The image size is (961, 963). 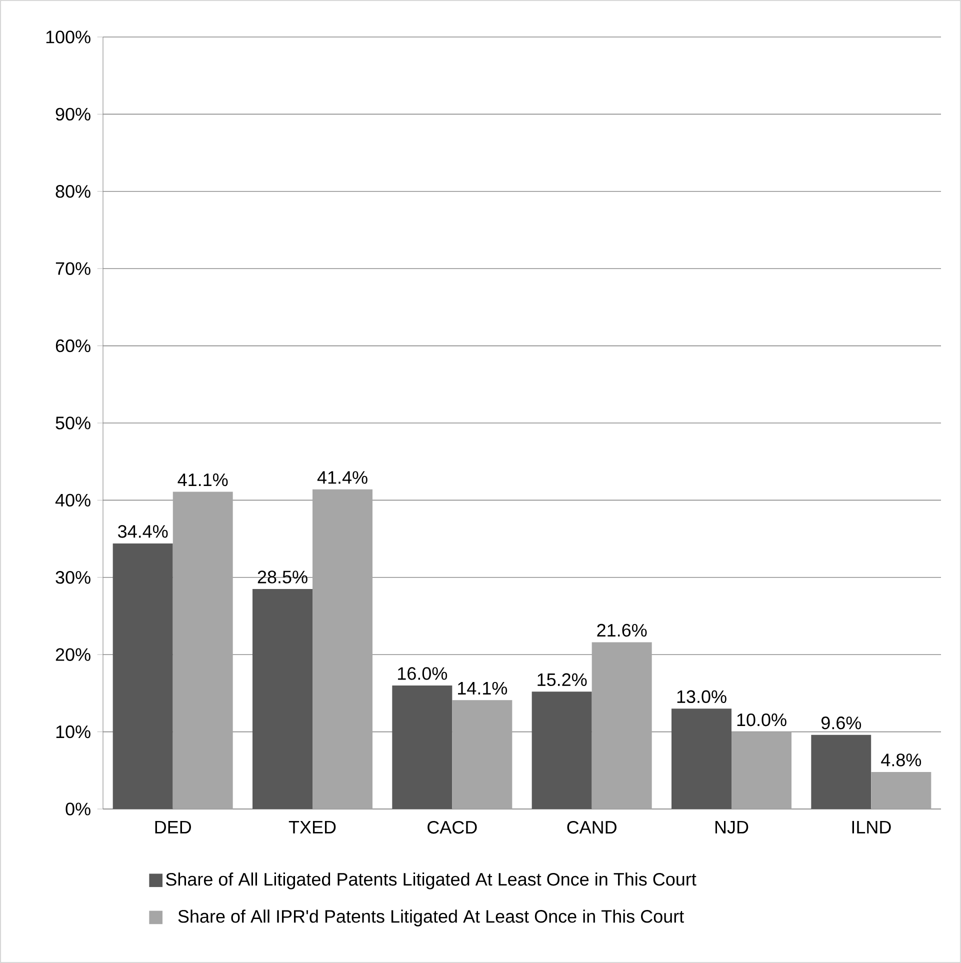 I want to click on legend-label: Share of All Litigated Patents Litigated At Least Once in This Court, so click(x=431, y=881).